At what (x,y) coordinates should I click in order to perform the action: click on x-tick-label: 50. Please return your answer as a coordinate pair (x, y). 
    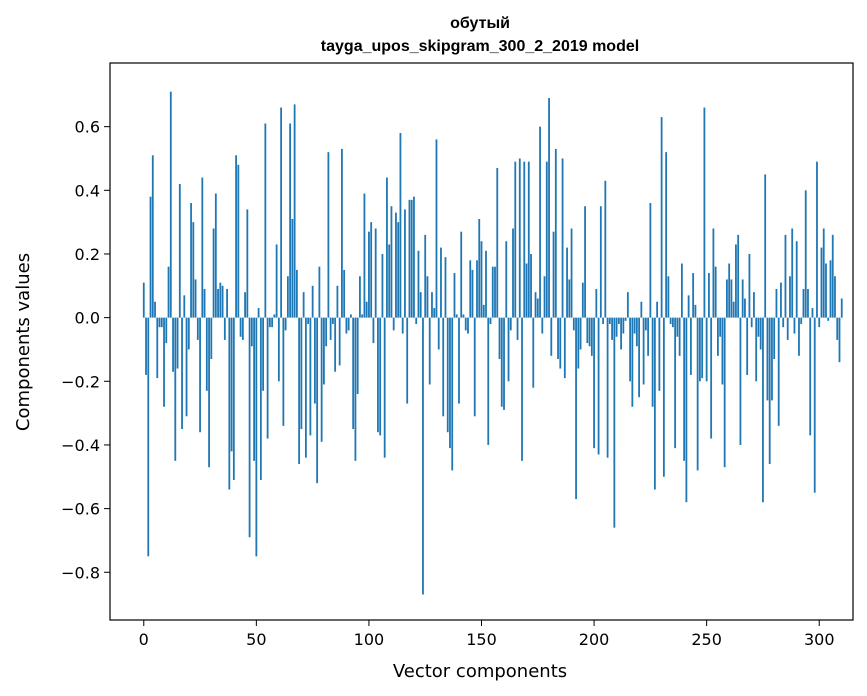
    Looking at the image, I should click on (256, 639).